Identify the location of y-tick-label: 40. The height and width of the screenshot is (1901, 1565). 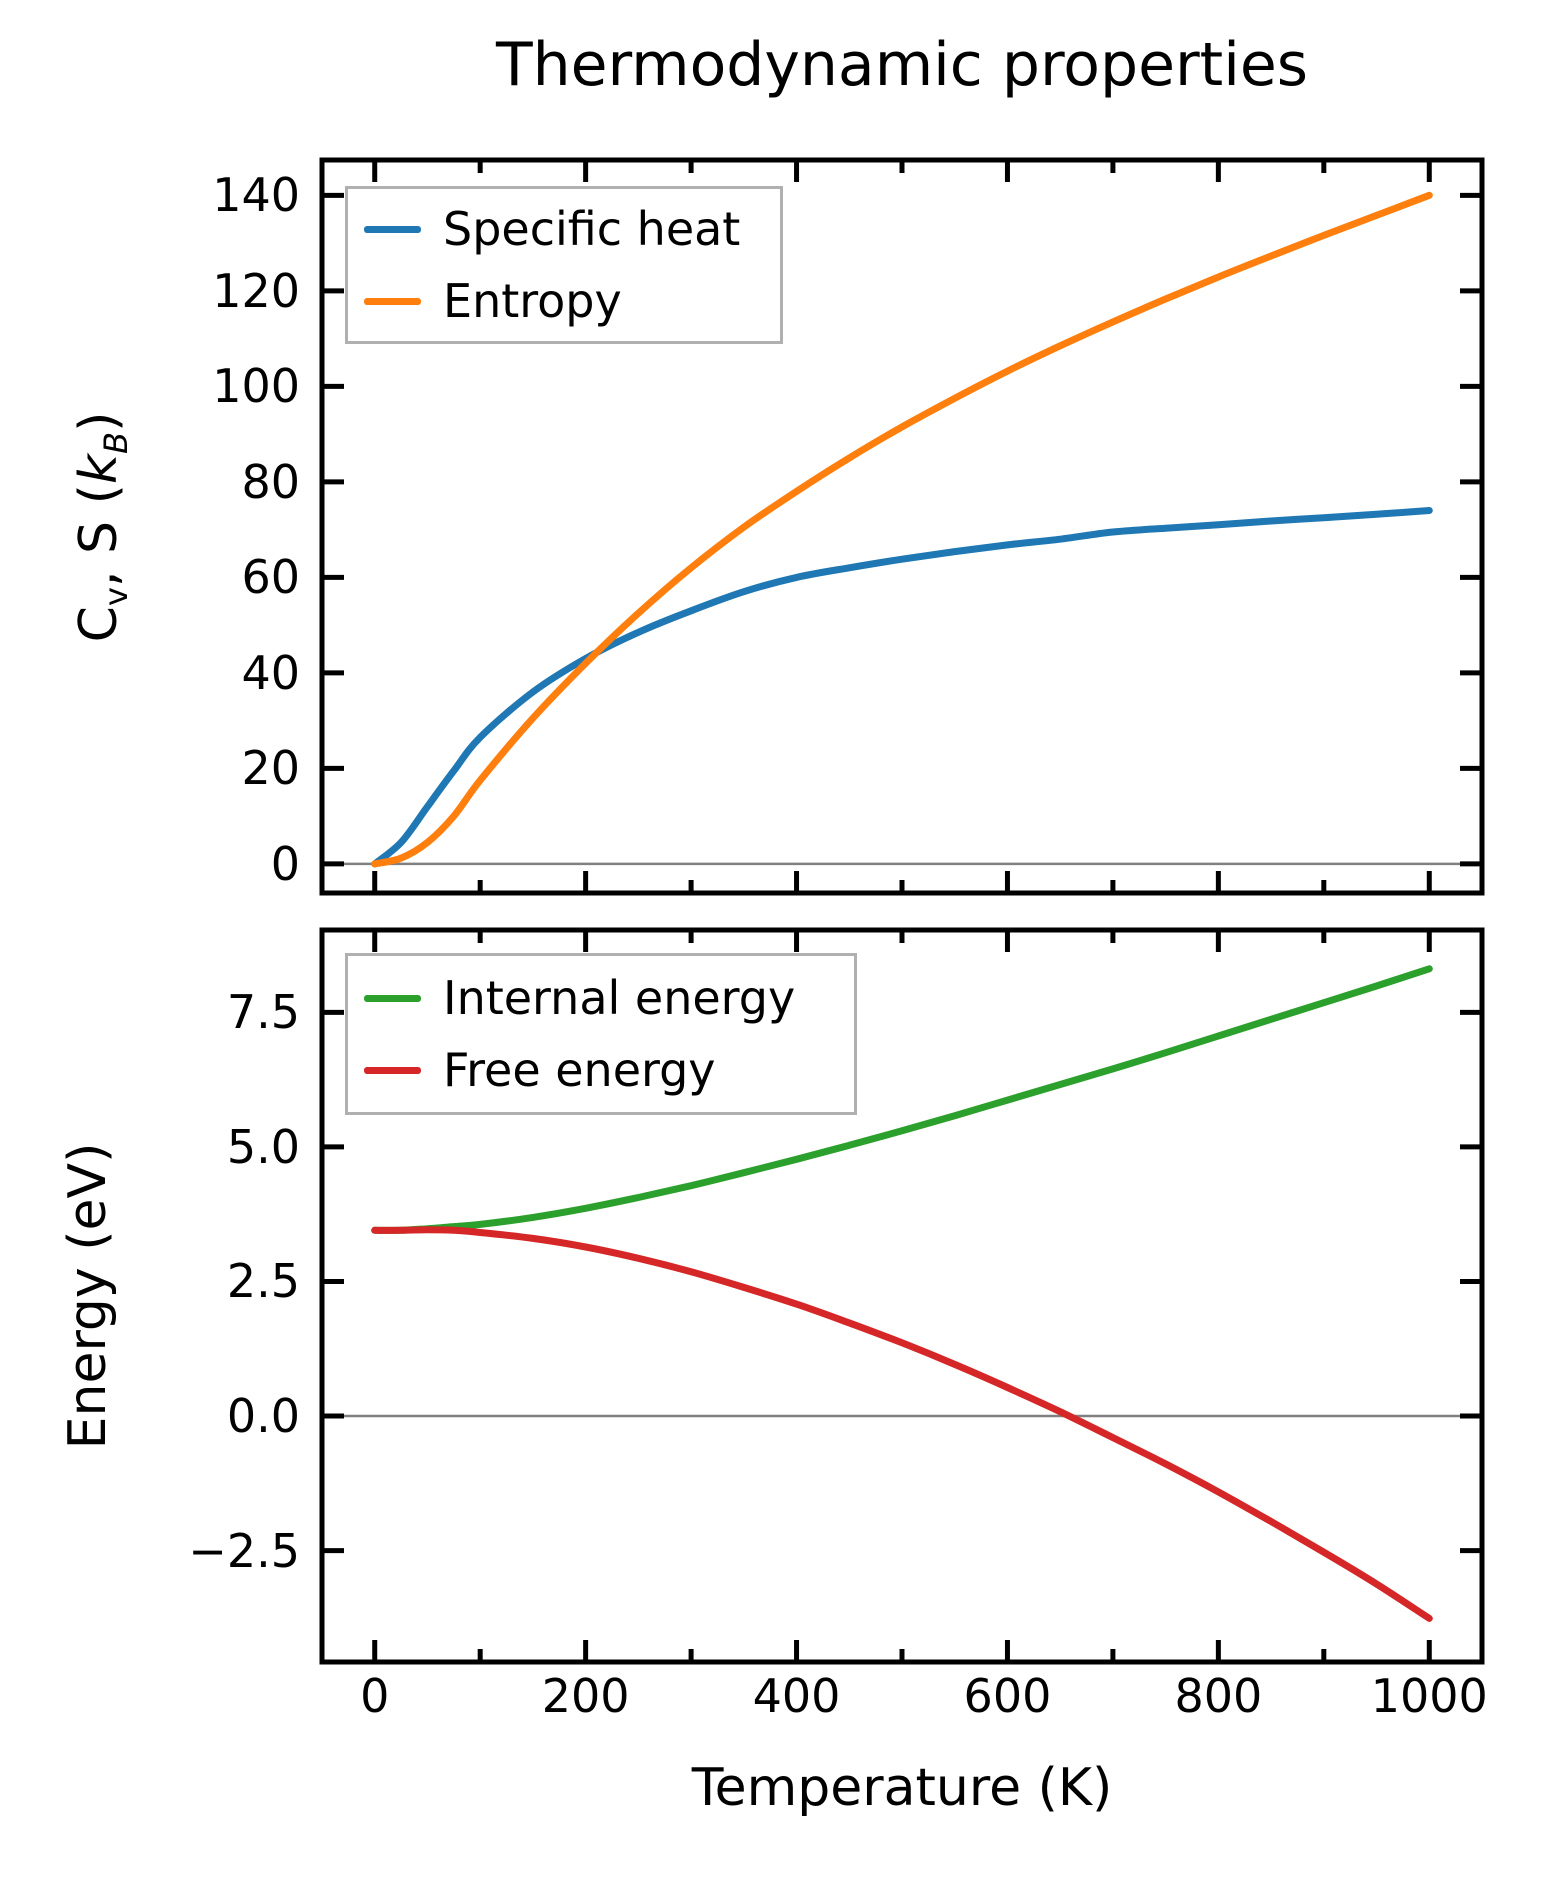
(270, 672).